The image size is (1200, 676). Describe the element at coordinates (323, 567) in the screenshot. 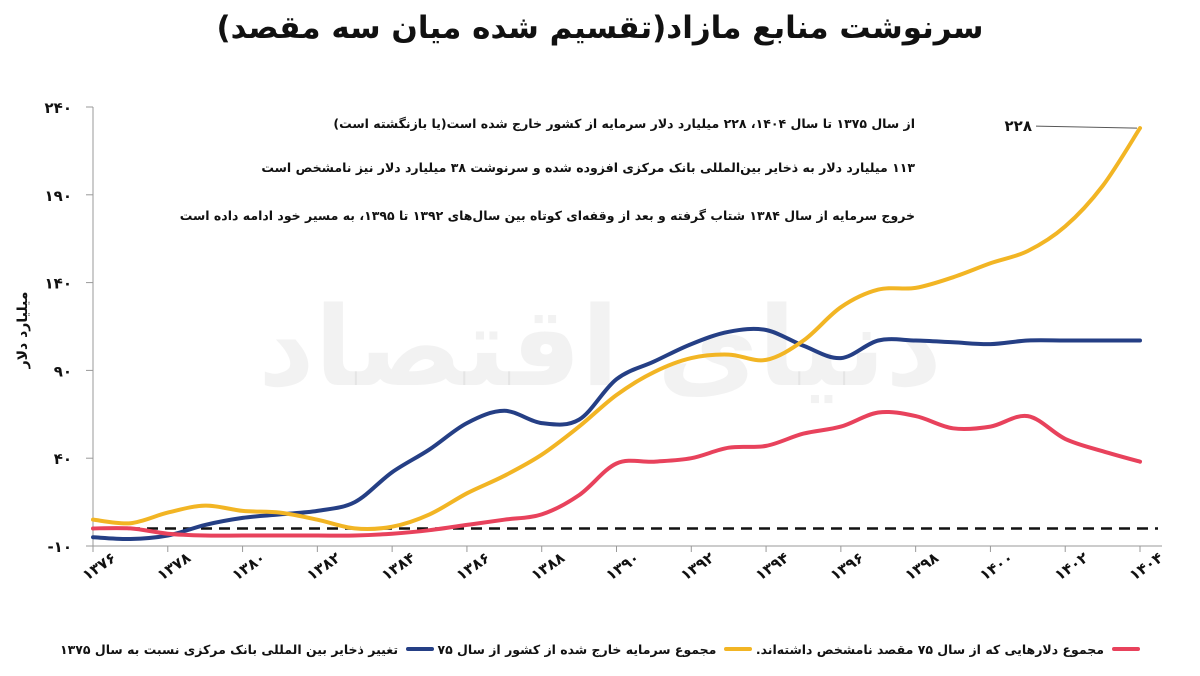

I see `x-tick-label: ۱۳۸۲` at that location.